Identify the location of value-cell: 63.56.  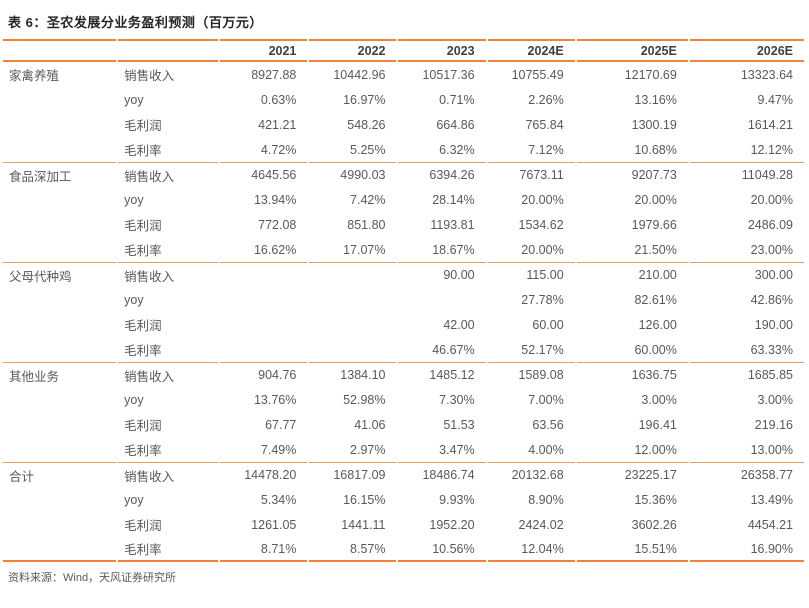
(548, 424).